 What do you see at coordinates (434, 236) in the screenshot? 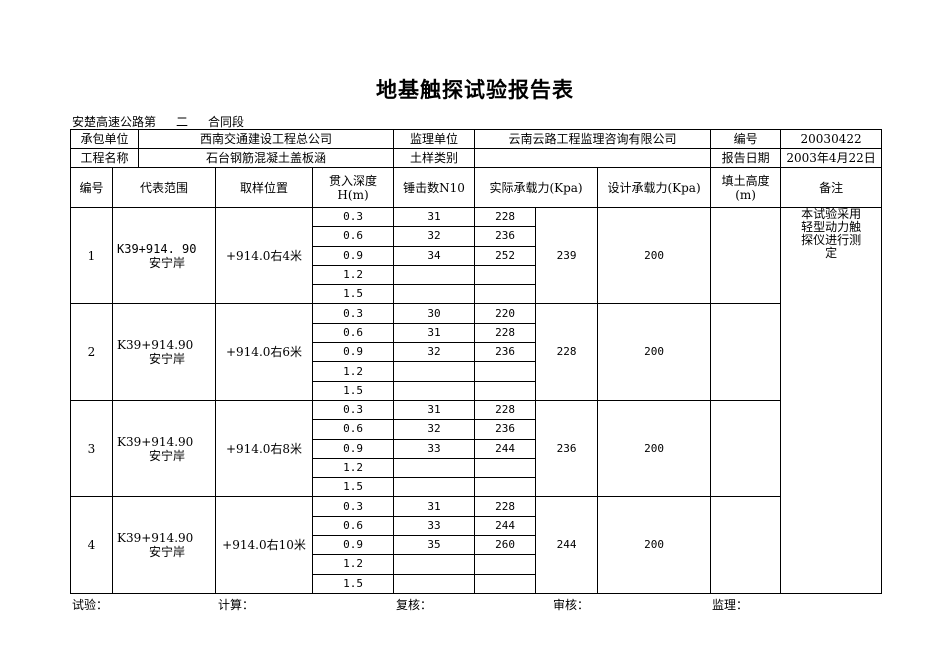
I see `blows-cell: 32` at bounding box center [434, 236].